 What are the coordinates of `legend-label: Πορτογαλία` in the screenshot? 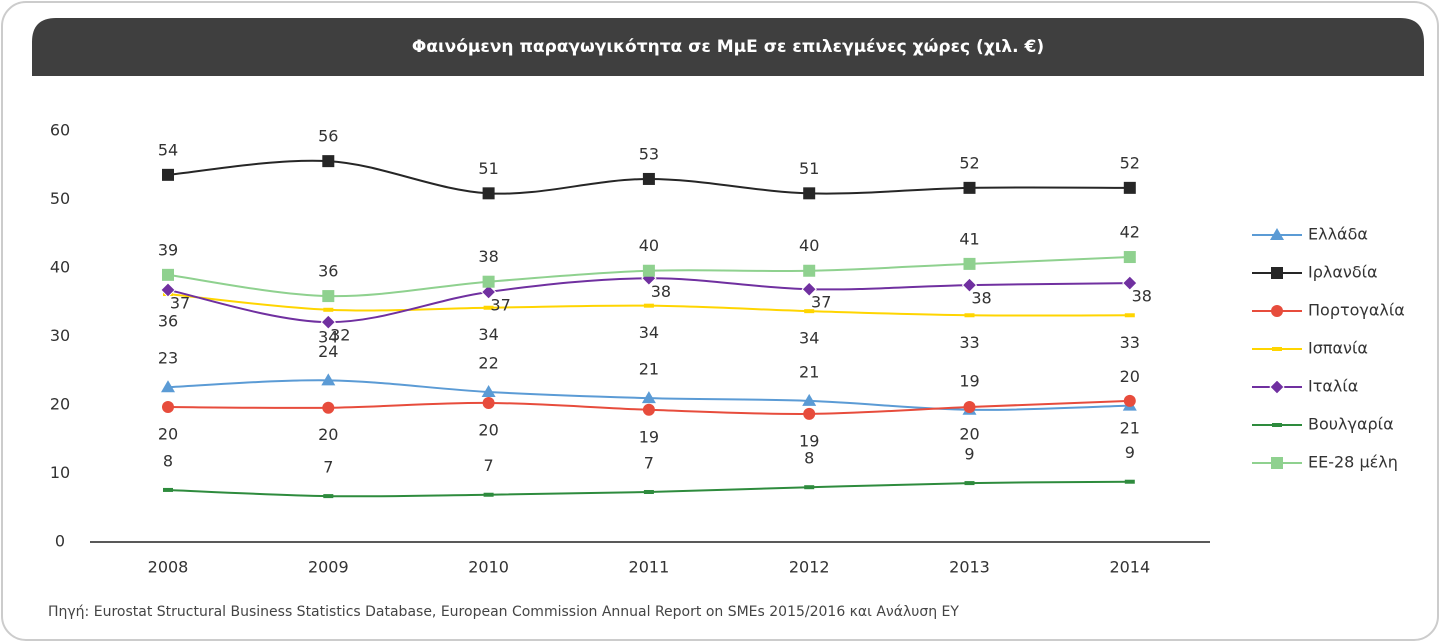 It's located at (1356, 310).